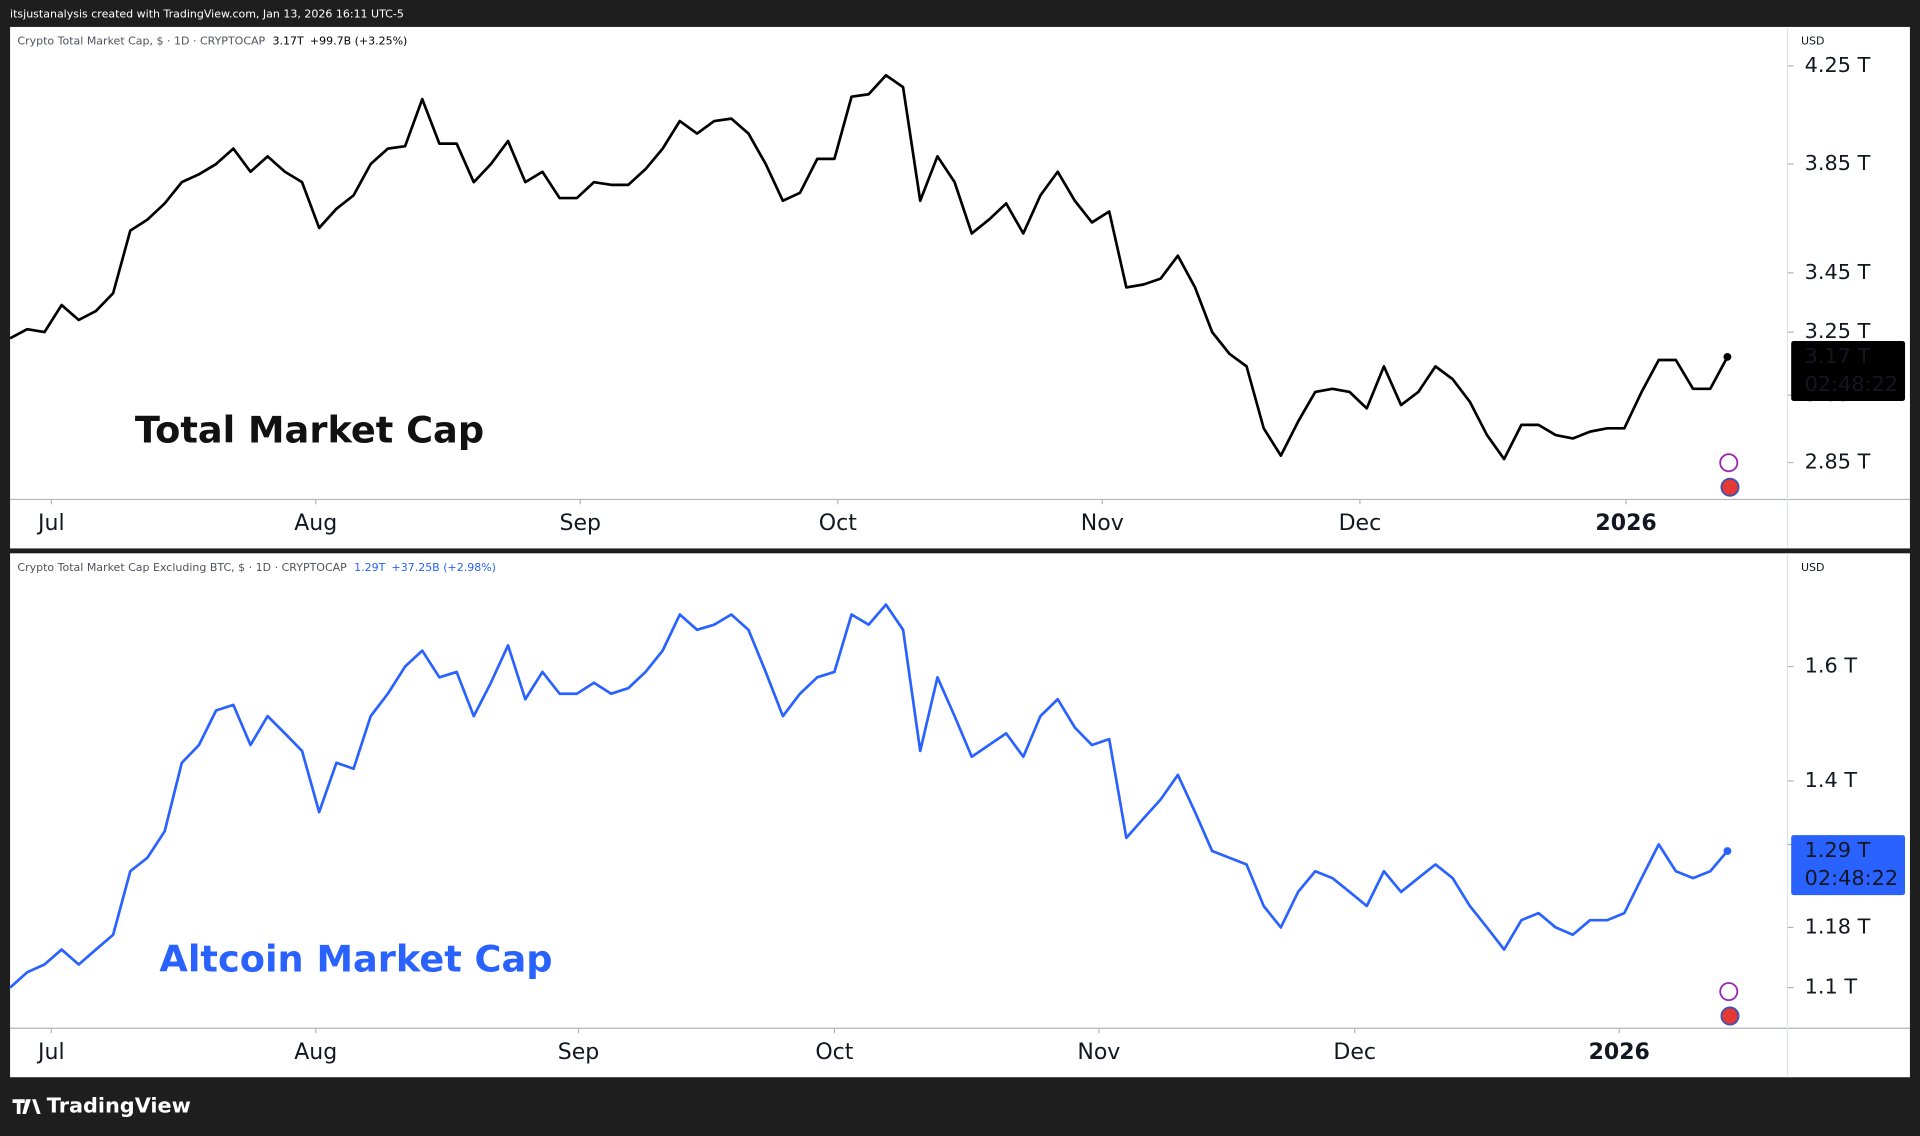 Image resolution: width=1920 pixels, height=1136 pixels. I want to click on y-tick-label: 1.6 T, so click(1831, 666).